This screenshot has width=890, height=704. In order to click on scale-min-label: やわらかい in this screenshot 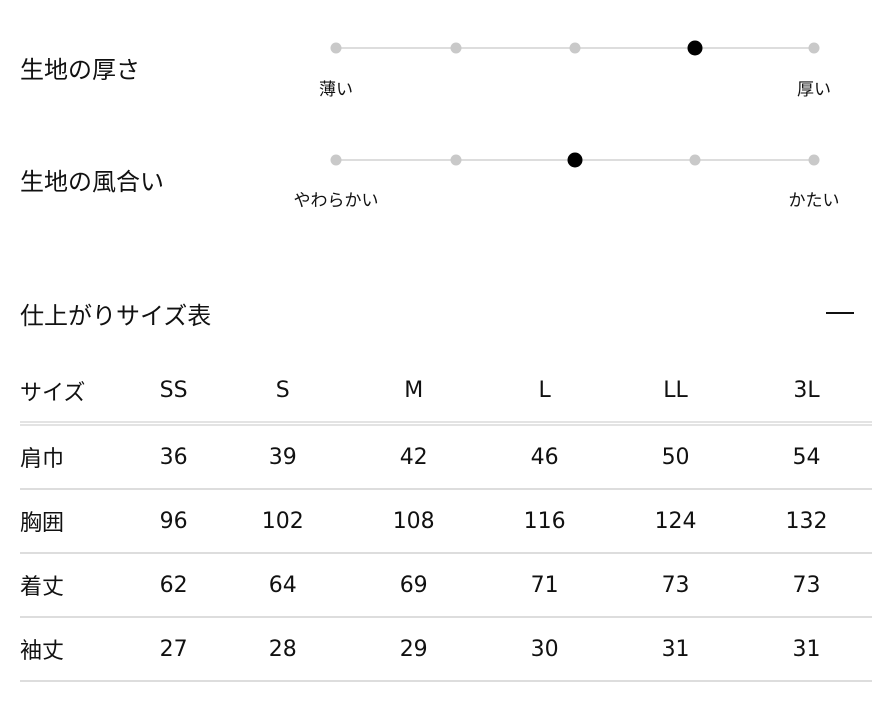, I will do `click(336, 201)`.